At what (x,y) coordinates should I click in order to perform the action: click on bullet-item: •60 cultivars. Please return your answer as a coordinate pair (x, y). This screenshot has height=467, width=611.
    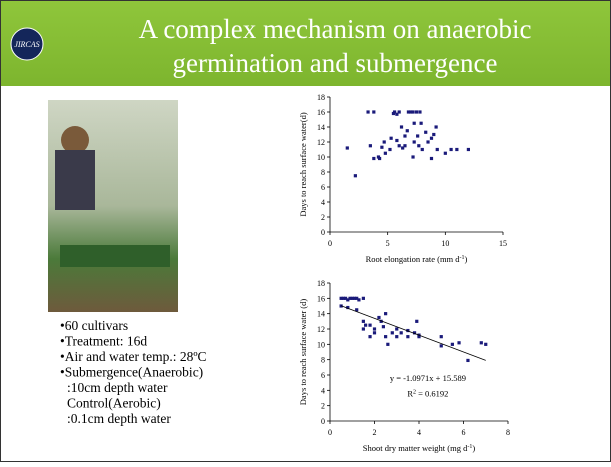
    Looking at the image, I should click on (94, 325).